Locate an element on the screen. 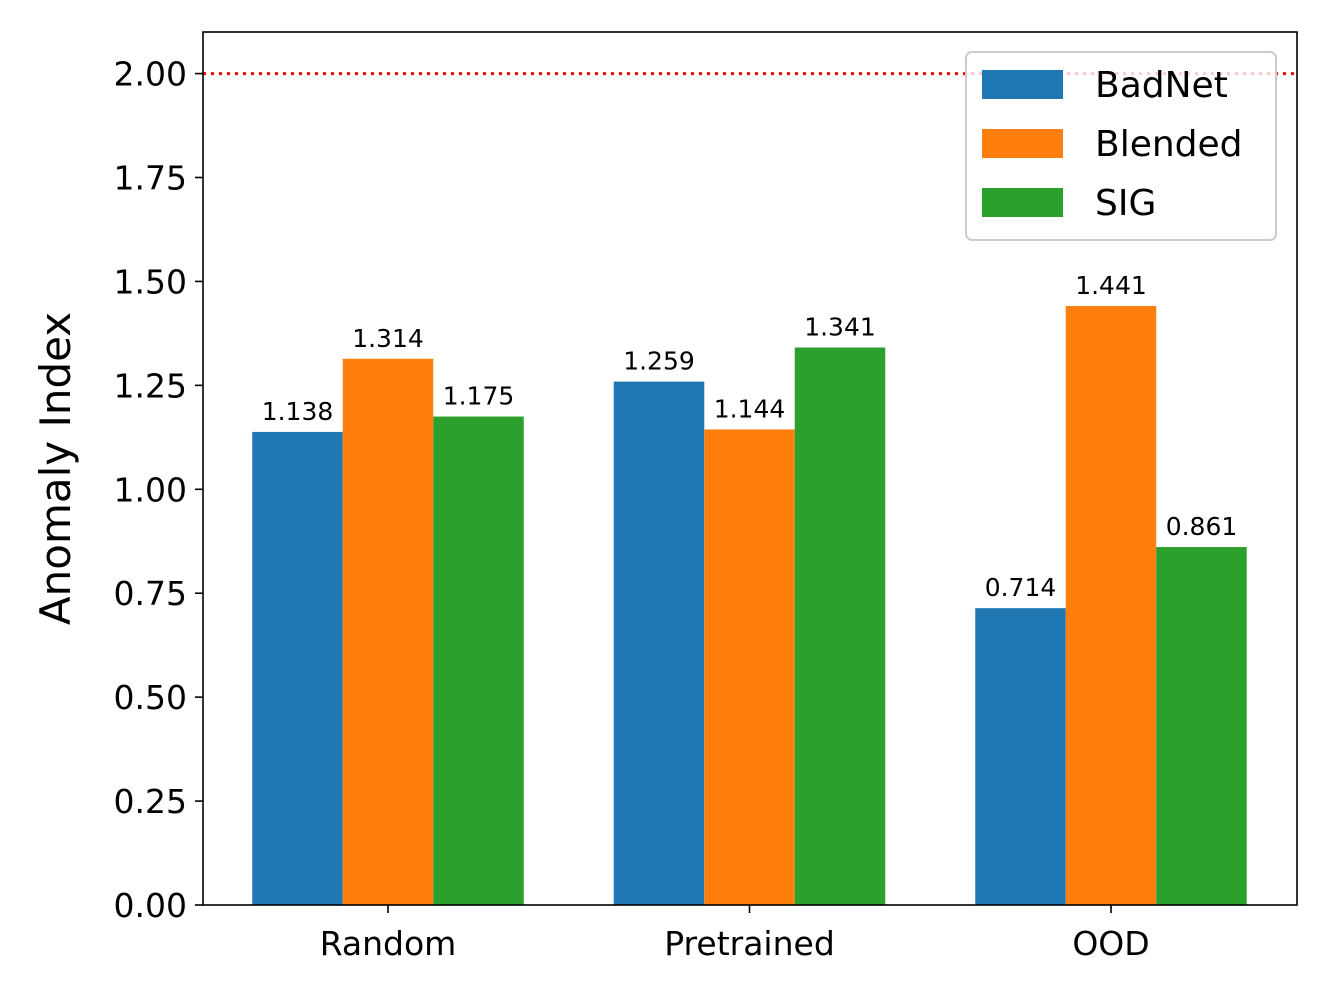  y-tick-label: 0.00 is located at coordinates (150, 905).